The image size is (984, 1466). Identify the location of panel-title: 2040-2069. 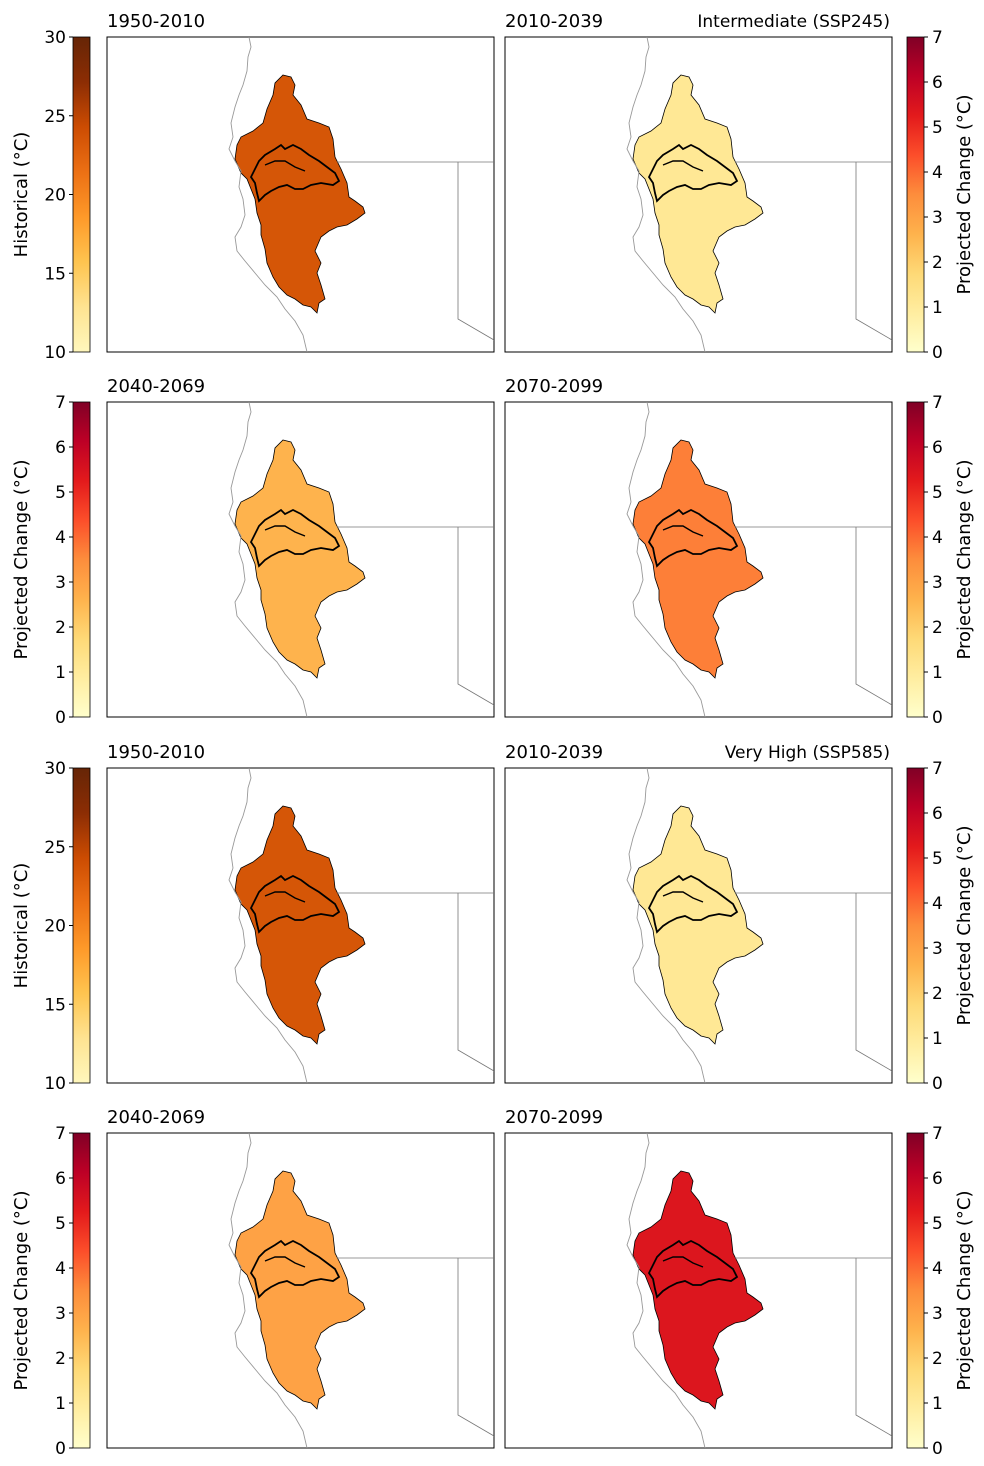
(156, 386).